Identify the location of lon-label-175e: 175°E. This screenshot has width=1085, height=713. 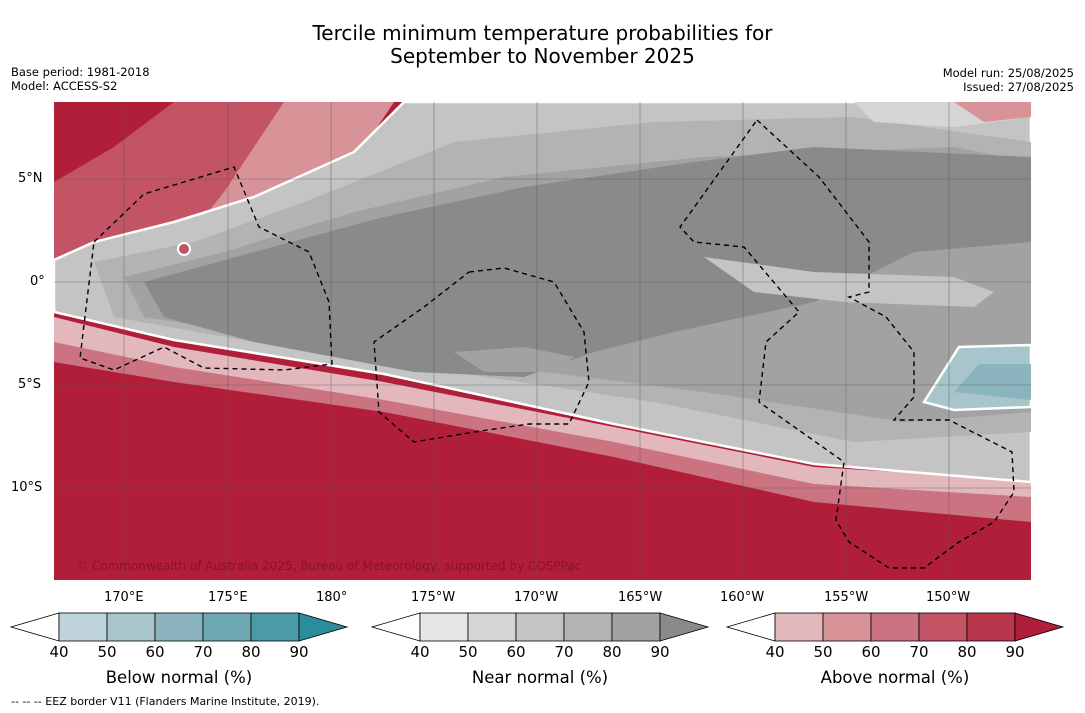
(228, 597).